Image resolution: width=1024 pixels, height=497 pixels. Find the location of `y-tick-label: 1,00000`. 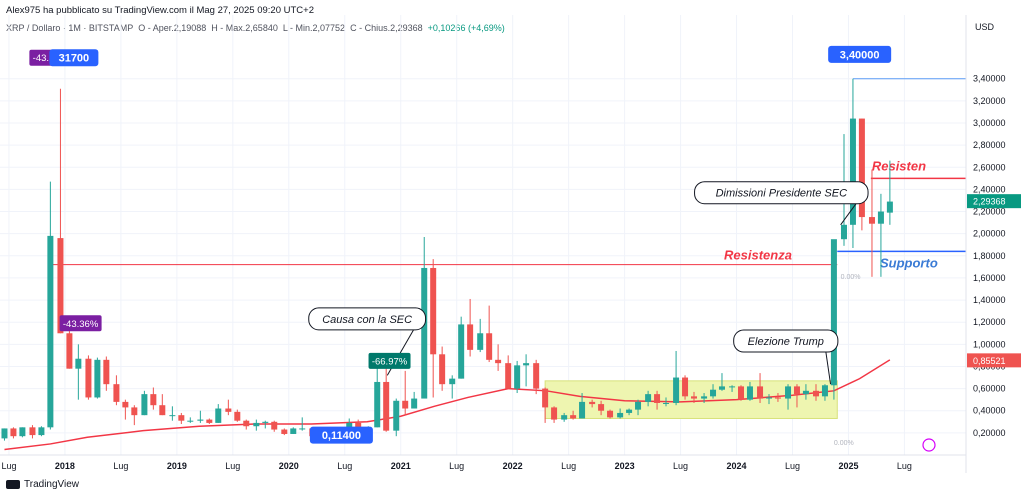

y-tick-label: 1,00000 is located at coordinates (989, 344).